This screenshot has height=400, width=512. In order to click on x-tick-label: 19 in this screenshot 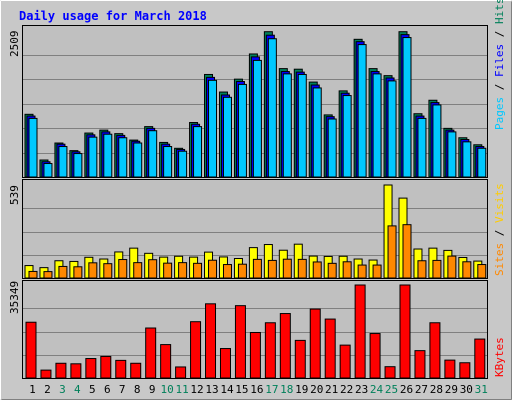, I will do `click(301, 389)`.